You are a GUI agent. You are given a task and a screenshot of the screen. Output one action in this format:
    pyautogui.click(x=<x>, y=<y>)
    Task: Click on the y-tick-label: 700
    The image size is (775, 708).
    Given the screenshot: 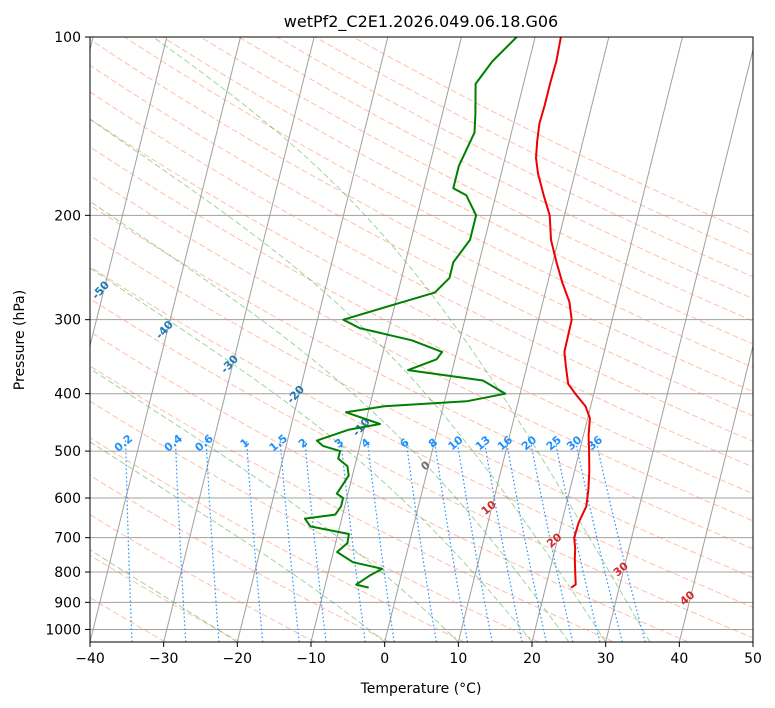 What is the action you would take?
    pyautogui.click(x=67, y=539)
    